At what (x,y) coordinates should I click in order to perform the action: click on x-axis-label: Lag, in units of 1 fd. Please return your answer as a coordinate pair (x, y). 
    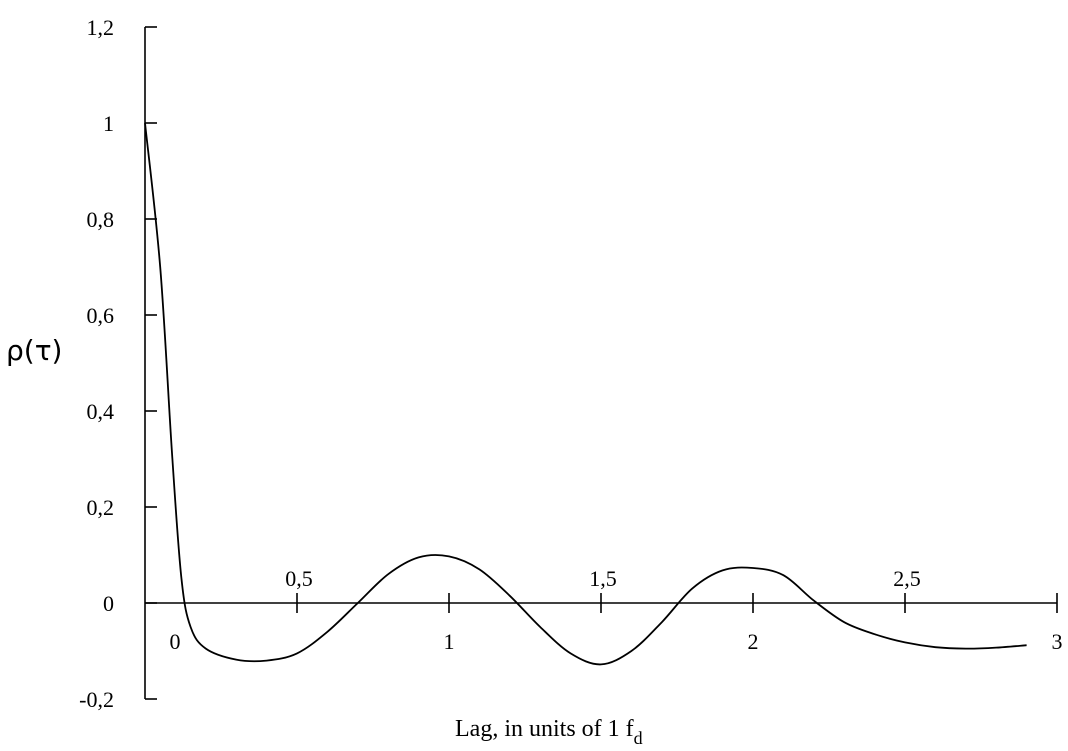
    Looking at the image, I should click on (549, 732).